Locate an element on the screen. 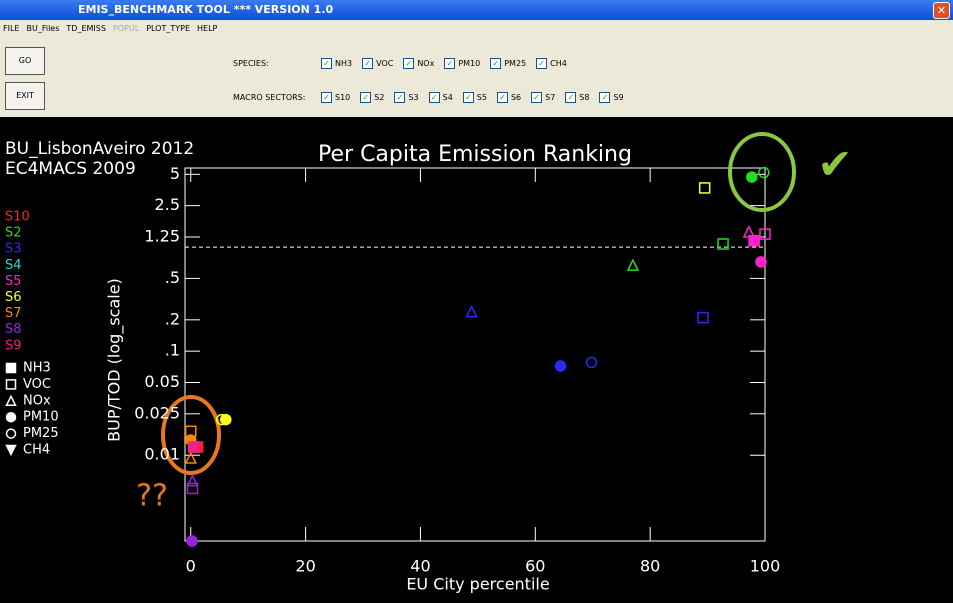 The image size is (953, 603). species-panel: SPECIES: ✓ NH3 ✓ VOC ✓ NOx ✓ PM10 ✓ PM25 ✓ CH4 is located at coordinates (405, 63).